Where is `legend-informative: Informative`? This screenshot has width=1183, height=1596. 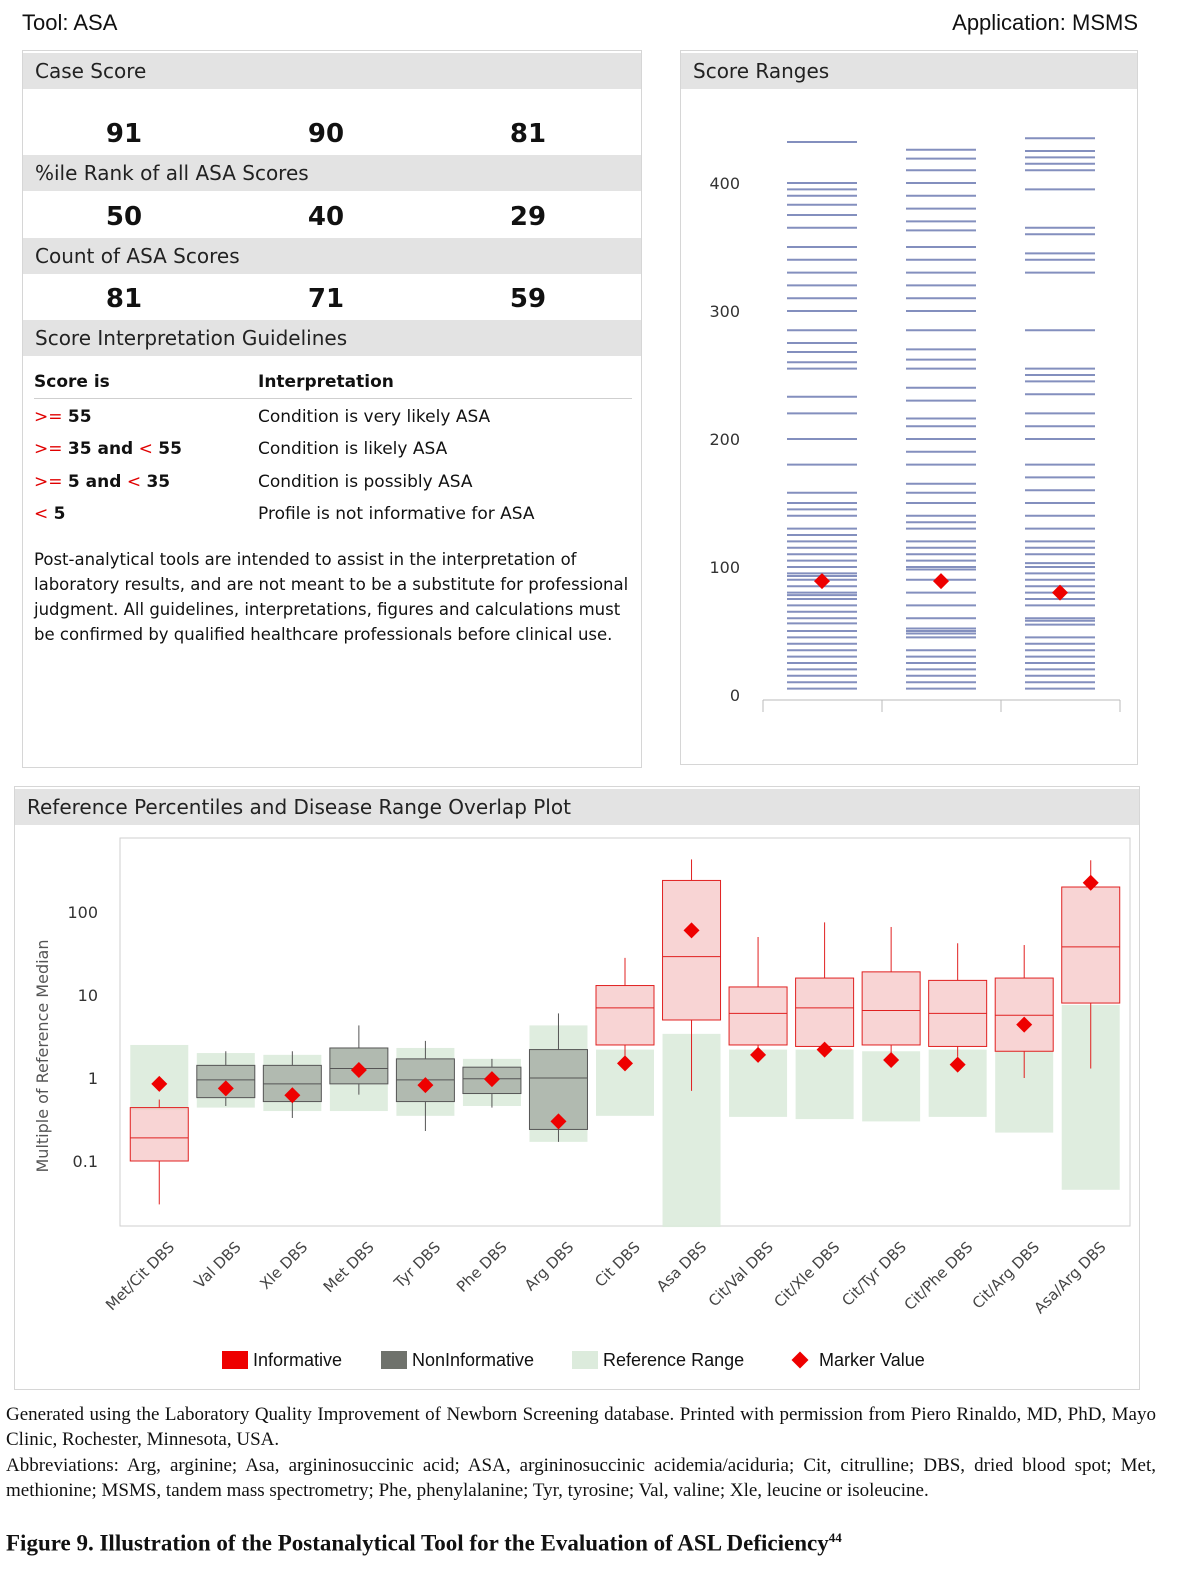 legend-informative: Informative is located at coordinates (282, 1360).